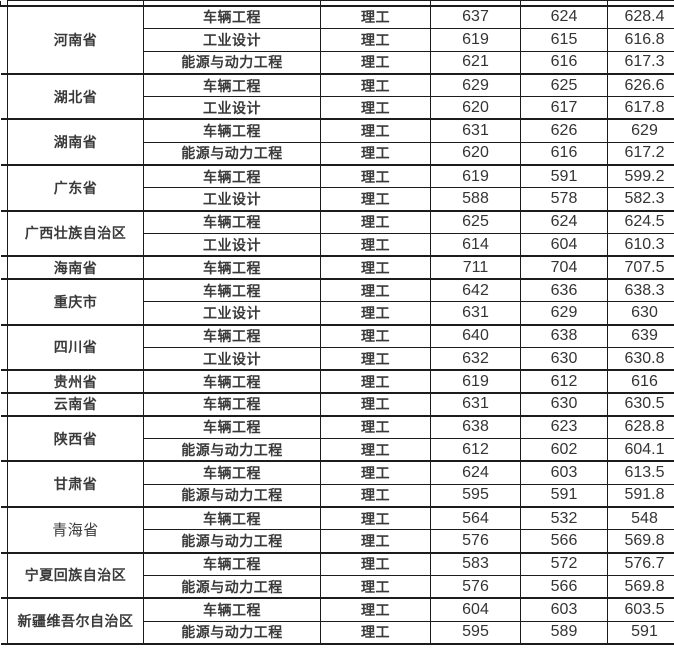  What do you see at coordinates (475, 336) in the screenshot?
I see `score-high-cell: 640` at bounding box center [475, 336].